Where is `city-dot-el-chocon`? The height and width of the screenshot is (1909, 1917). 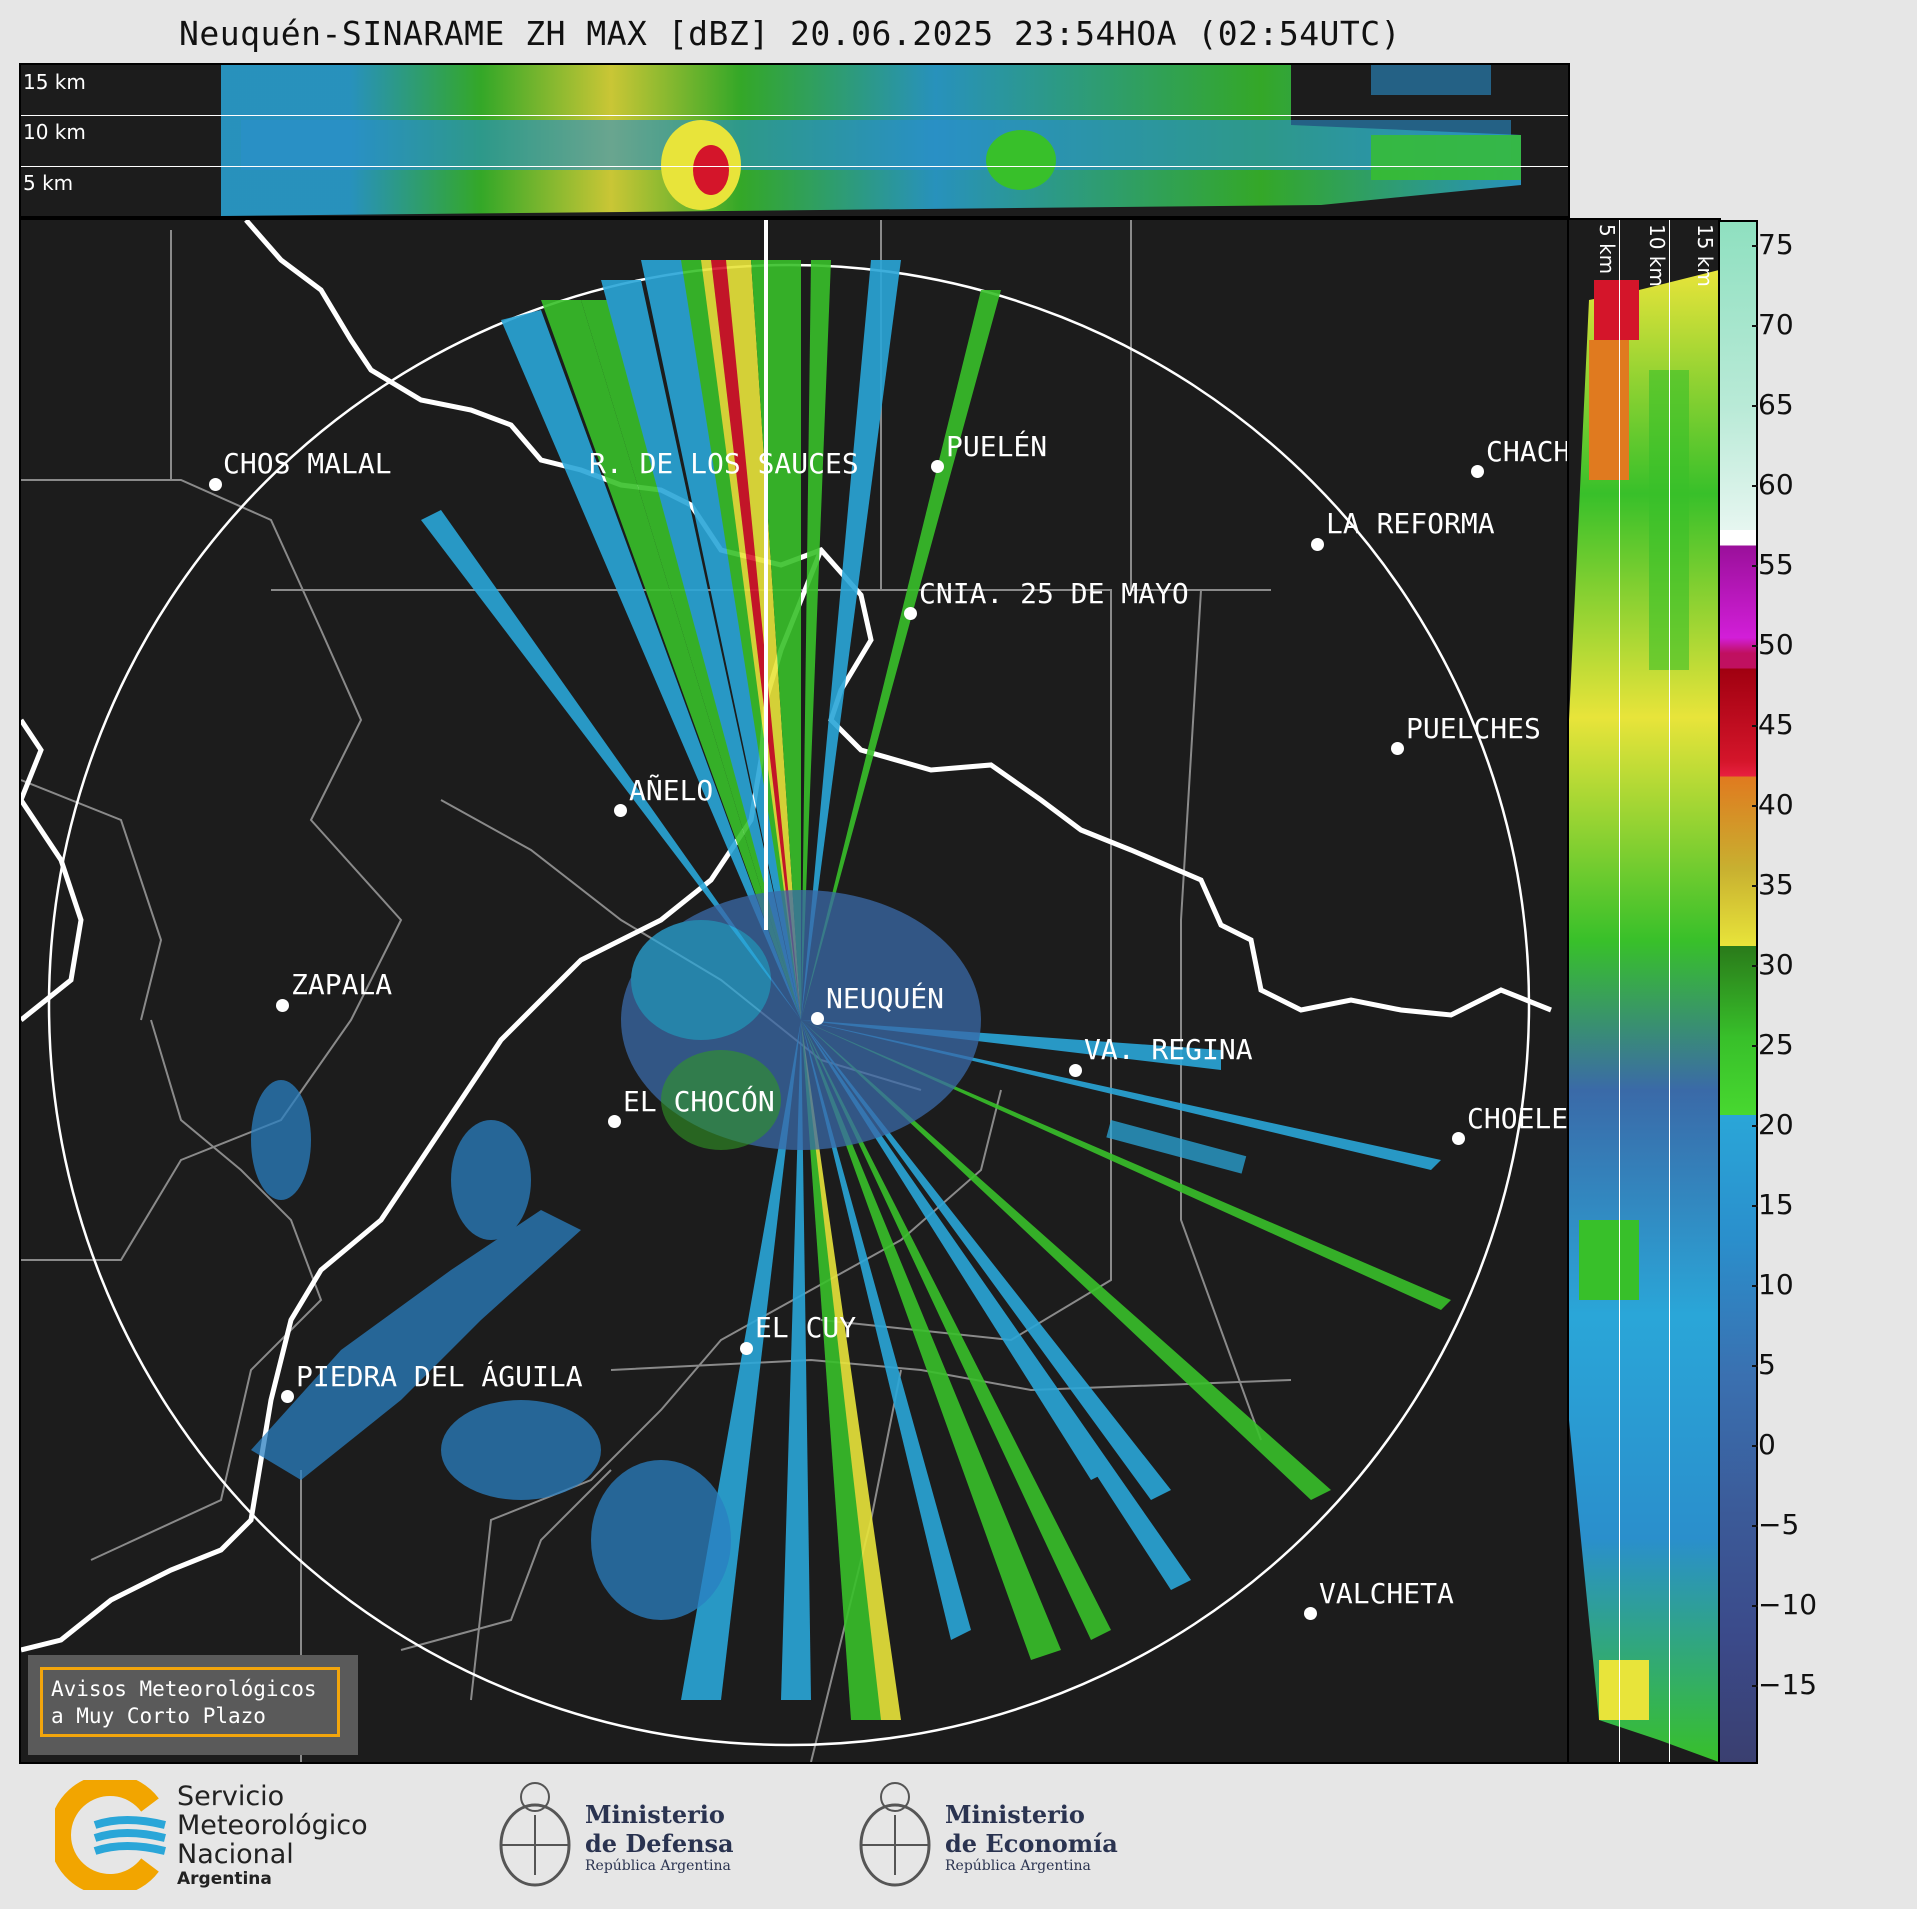
city-dot-el-chocon is located at coordinates (614, 1121).